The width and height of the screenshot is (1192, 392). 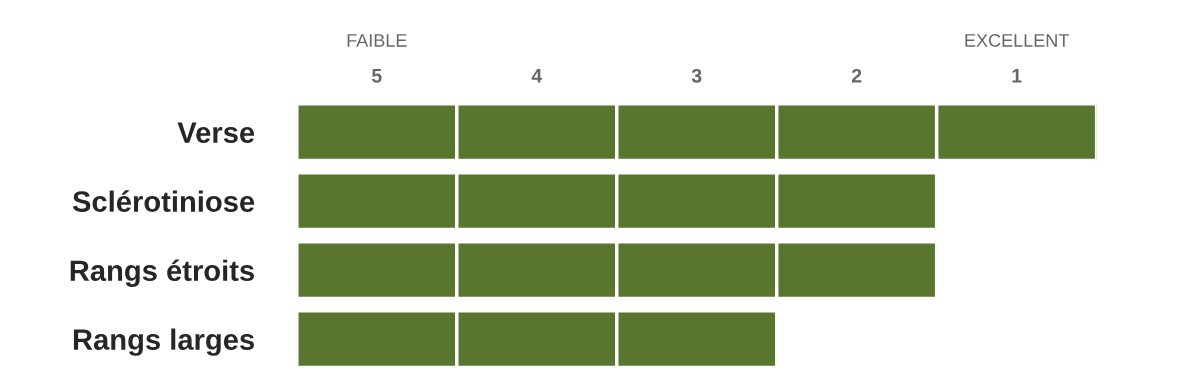 I want to click on x-tick-label: 2, so click(x=856, y=75).